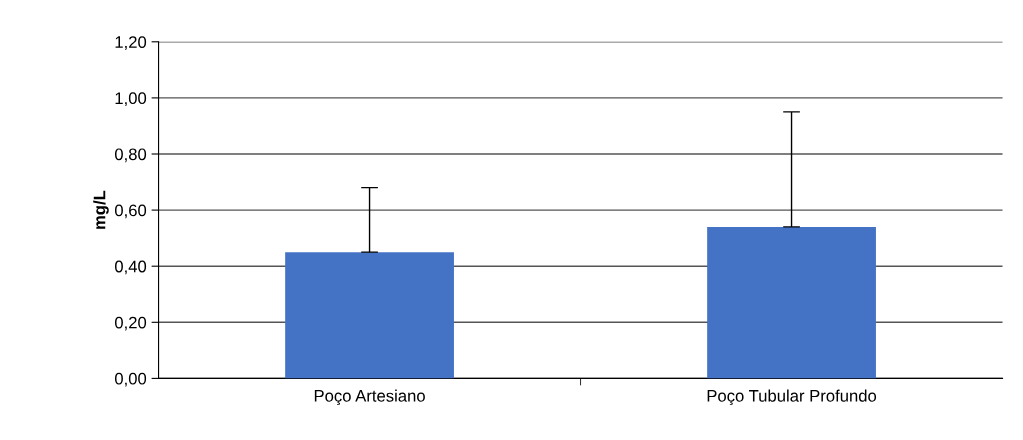 The width and height of the screenshot is (1023, 440). Describe the element at coordinates (130, 323) in the screenshot. I see `y-tick-label: 0,20` at that location.